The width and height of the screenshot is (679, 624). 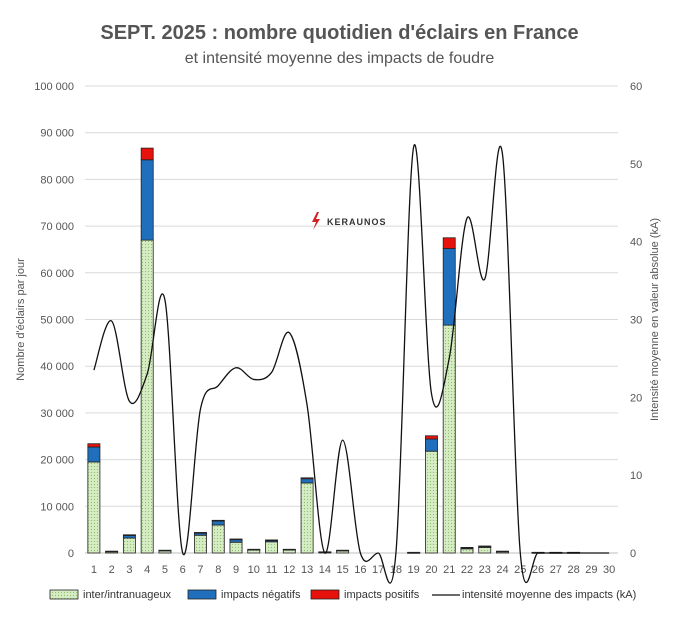 I want to click on x-tick-label: 29, so click(x=591, y=570).